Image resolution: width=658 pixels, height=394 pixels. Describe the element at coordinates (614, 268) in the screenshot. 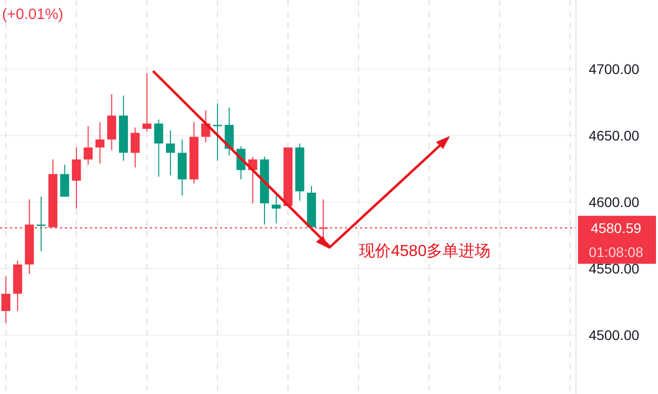

I see `y-tick-label: 4550.00` at that location.